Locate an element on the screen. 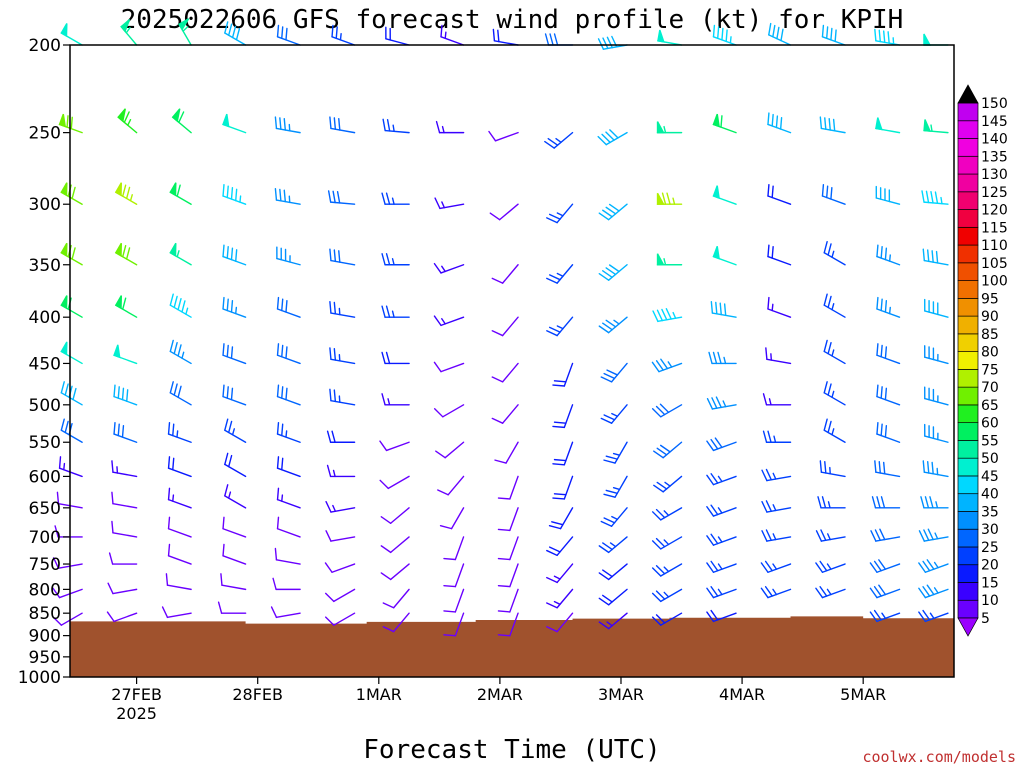  colorbar-label: 100 is located at coordinates (994, 282).